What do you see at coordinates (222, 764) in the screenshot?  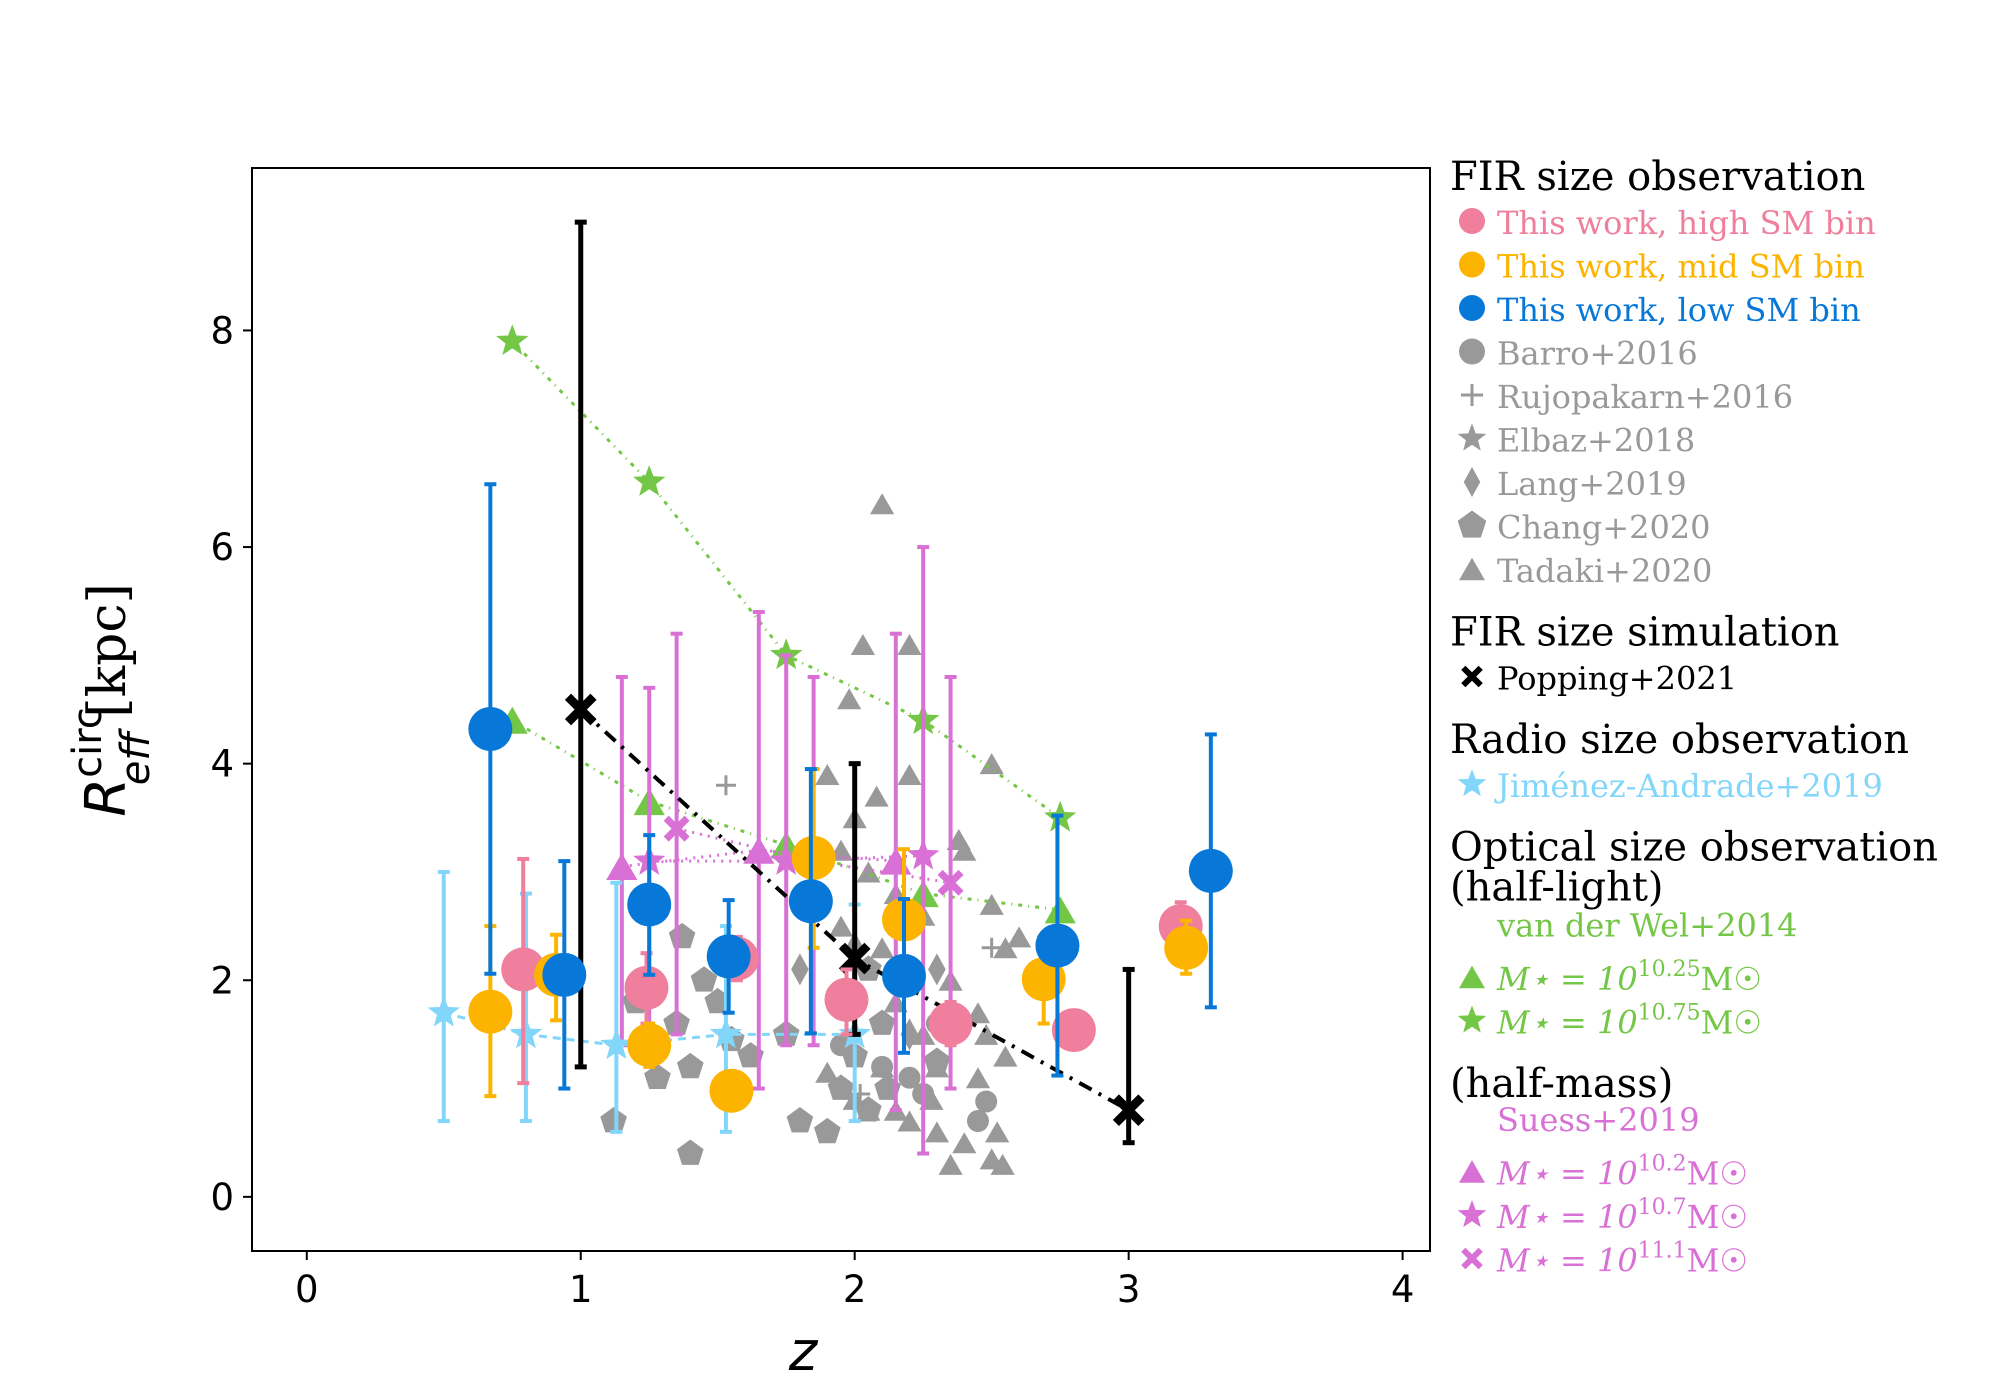 I see `y-tick-label-4: 4` at bounding box center [222, 764].